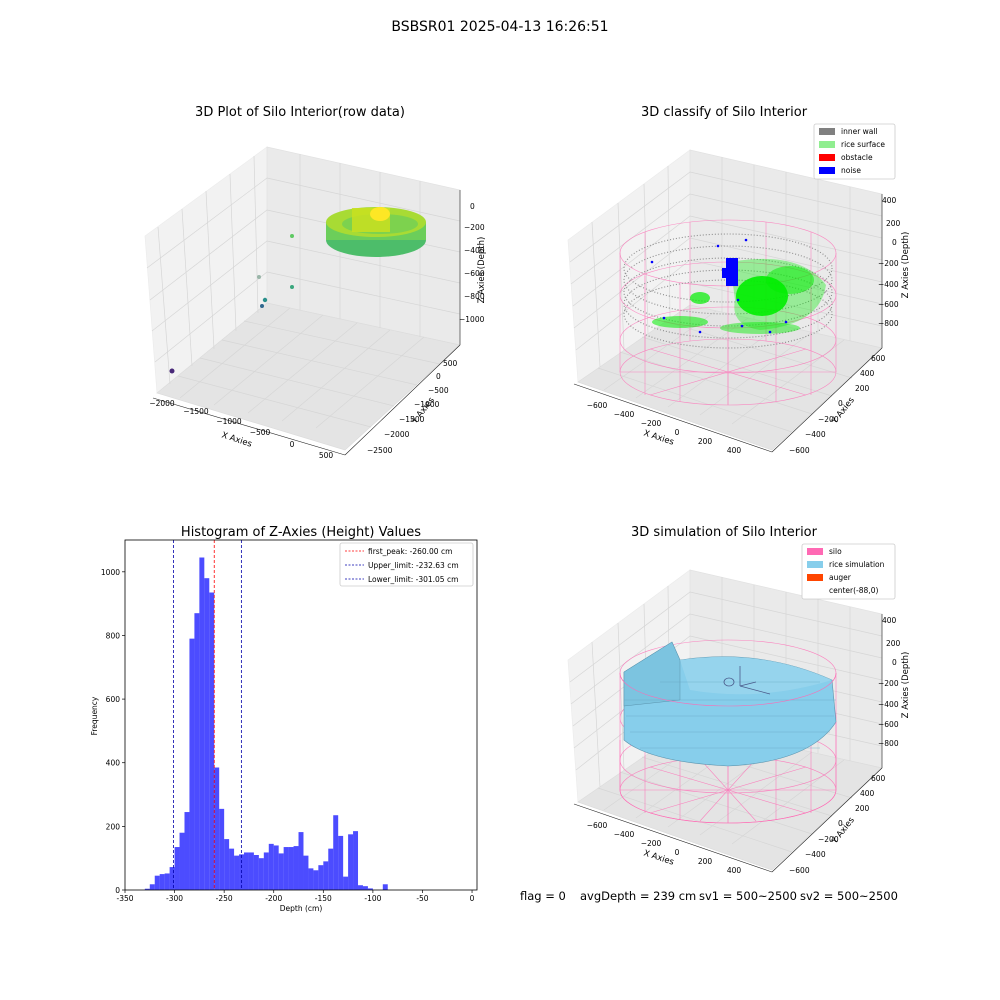 The width and height of the screenshot is (1000, 1000). What do you see at coordinates (323, 898) in the screenshot?
I see `hist-xtick-label: -150` at bounding box center [323, 898].